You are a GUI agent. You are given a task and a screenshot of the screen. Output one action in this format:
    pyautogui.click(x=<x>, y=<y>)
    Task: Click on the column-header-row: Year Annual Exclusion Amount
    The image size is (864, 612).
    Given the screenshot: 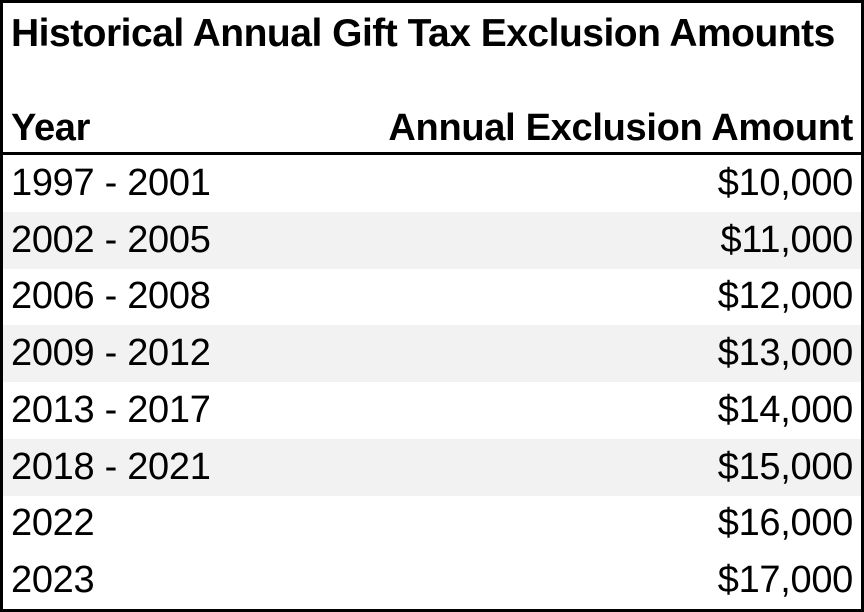 What is the action you would take?
    pyautogui.click(x=432, y=128)
    